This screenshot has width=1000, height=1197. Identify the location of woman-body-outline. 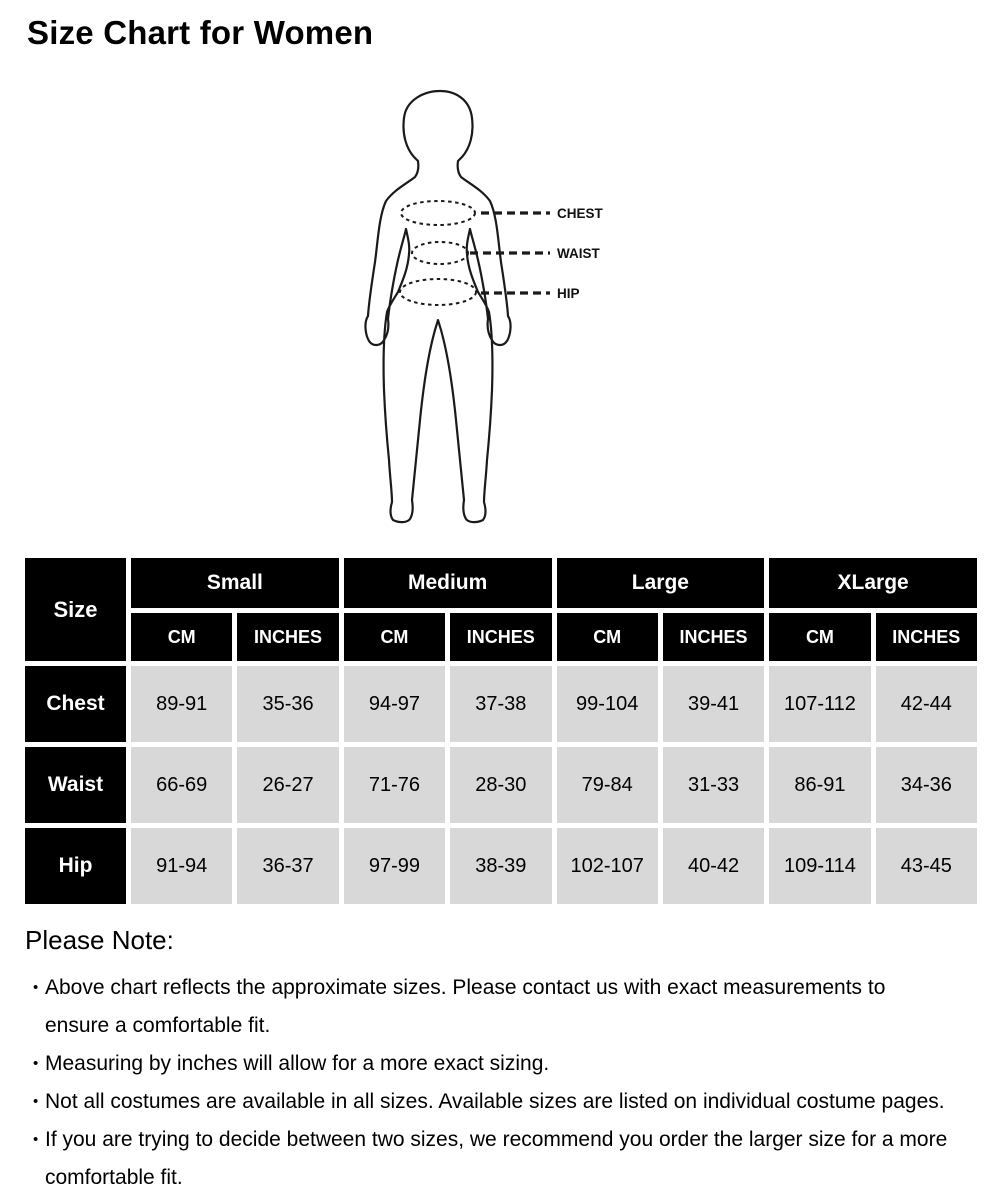
(438, 306).